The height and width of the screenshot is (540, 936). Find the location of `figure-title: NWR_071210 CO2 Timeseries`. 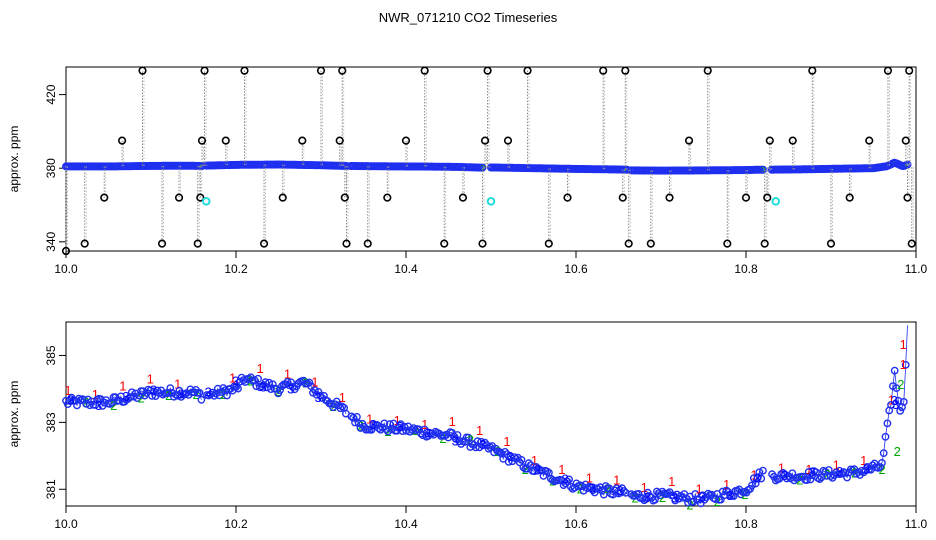

figure-title: NWR_071210 CO2 Timeseries is located at coordinates (468, 17).